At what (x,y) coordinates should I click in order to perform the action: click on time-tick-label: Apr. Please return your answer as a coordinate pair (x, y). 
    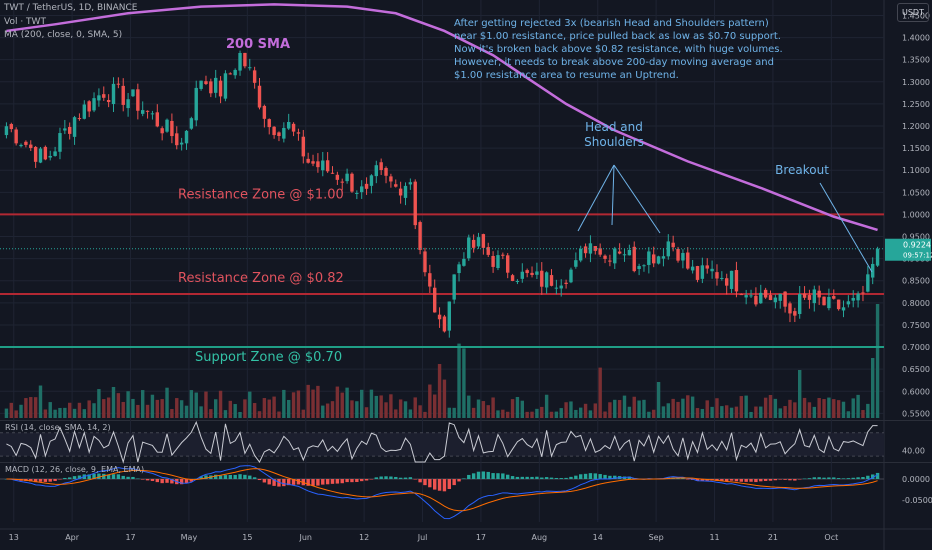
    Looking at the image, I should click on (72, 537).